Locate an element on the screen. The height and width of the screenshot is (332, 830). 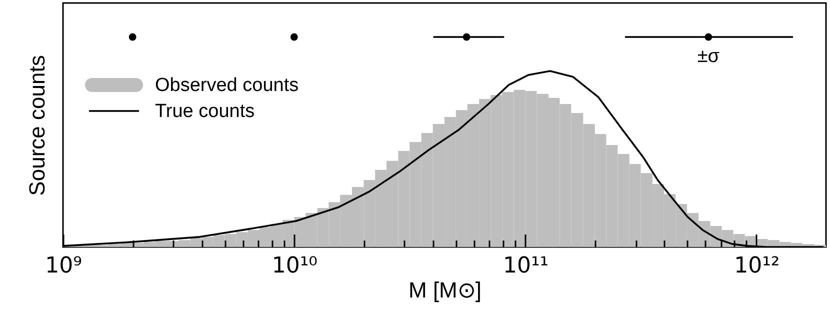
y-axis-title: Source counts is located at coordinates (37, 125).